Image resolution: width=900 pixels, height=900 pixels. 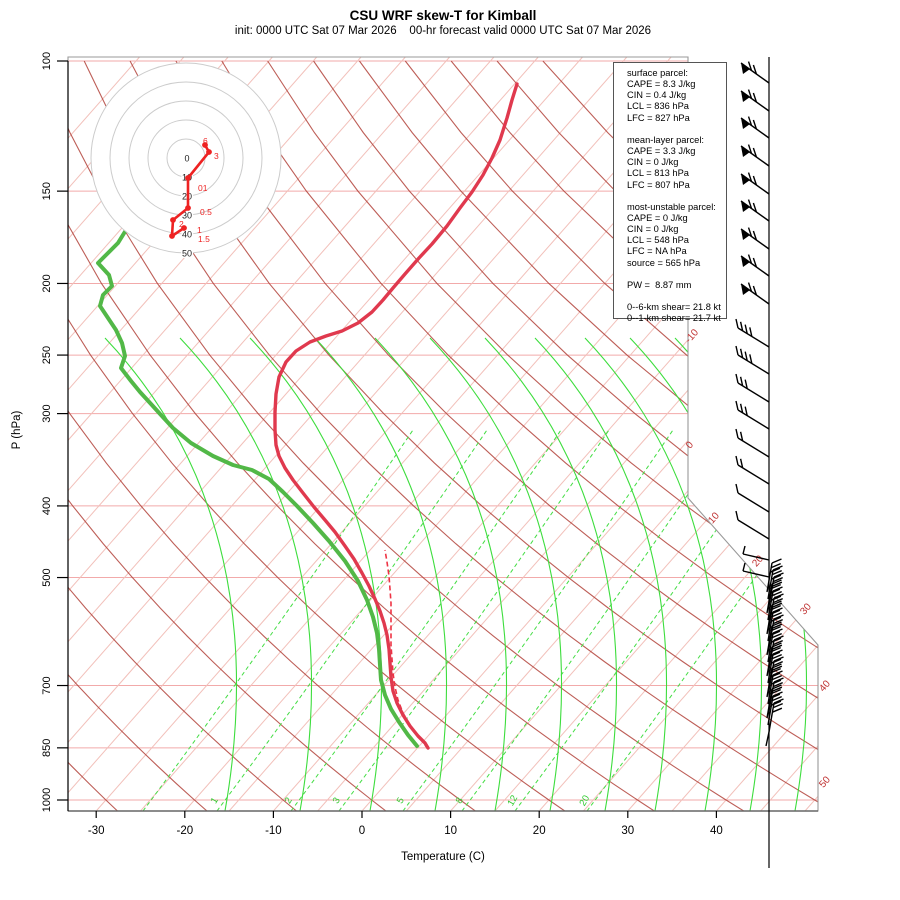 What do you see at coordinates (661, 84) in the screenshot?
I see `info-box-line: CAPE = 8.3 J/kg` at bounding box center [661, 84].